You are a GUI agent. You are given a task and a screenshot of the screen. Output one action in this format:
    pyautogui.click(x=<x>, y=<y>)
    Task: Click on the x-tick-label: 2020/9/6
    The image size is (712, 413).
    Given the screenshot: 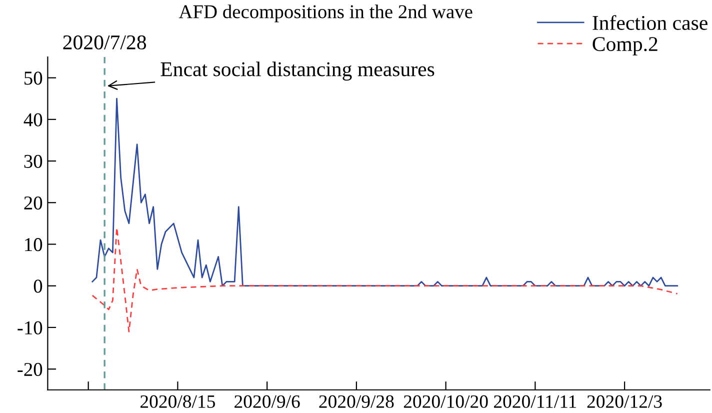 What is the action you would take?
    pyautogui.click(x=267, y=401)
    